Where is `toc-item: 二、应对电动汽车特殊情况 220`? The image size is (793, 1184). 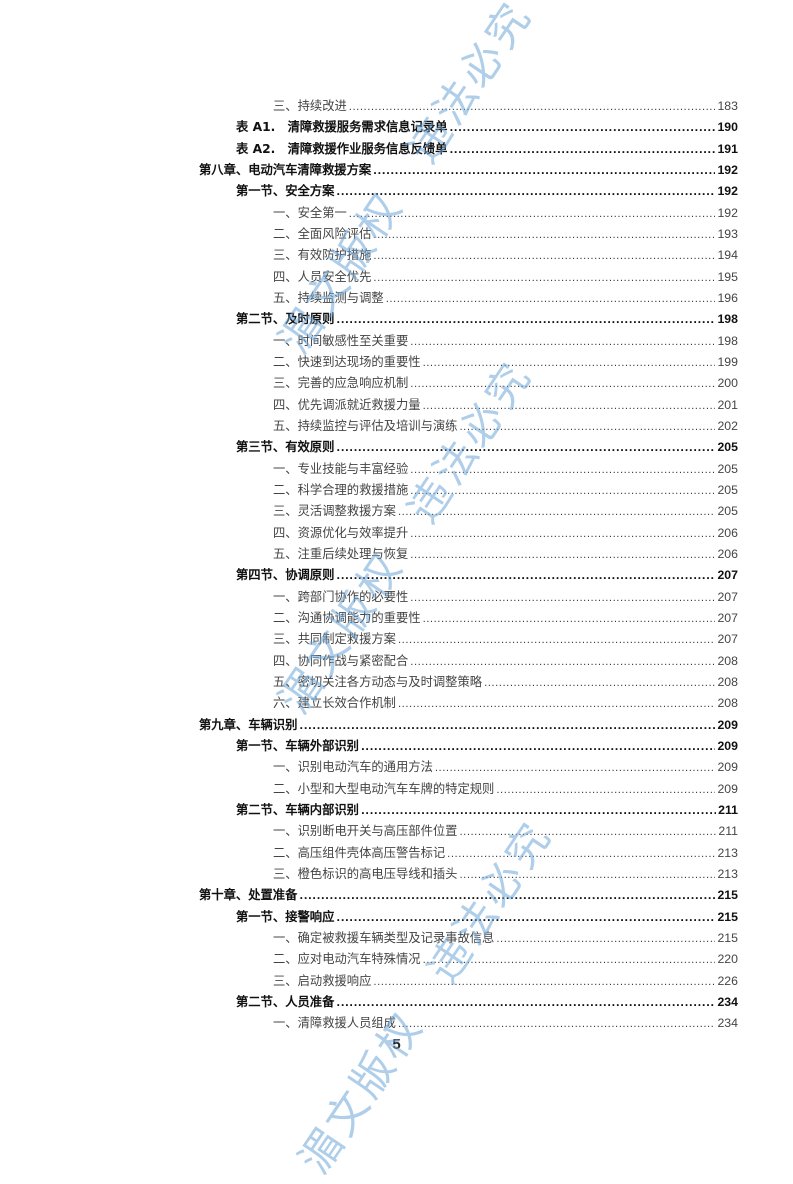 toc-item: 二、应对电动汽车特殊情况 220 is located at coordinates (505, 959).